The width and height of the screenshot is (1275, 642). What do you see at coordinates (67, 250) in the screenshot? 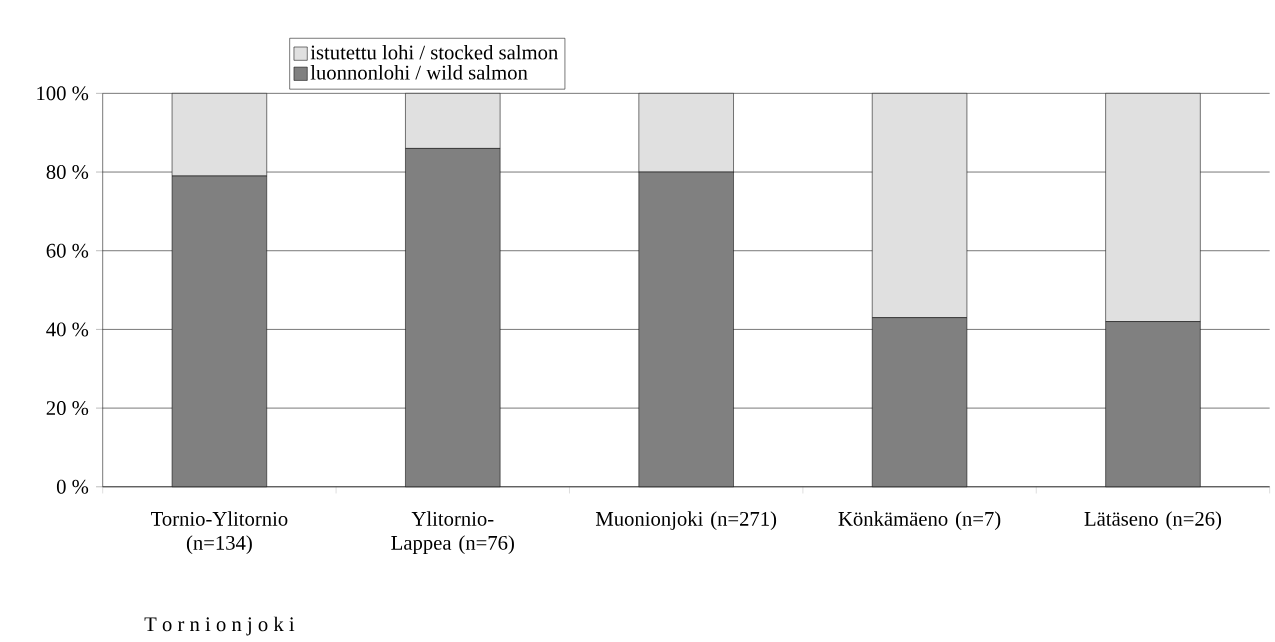
I see `y-tick-label: 60 %` at bounding box center [67, 250].